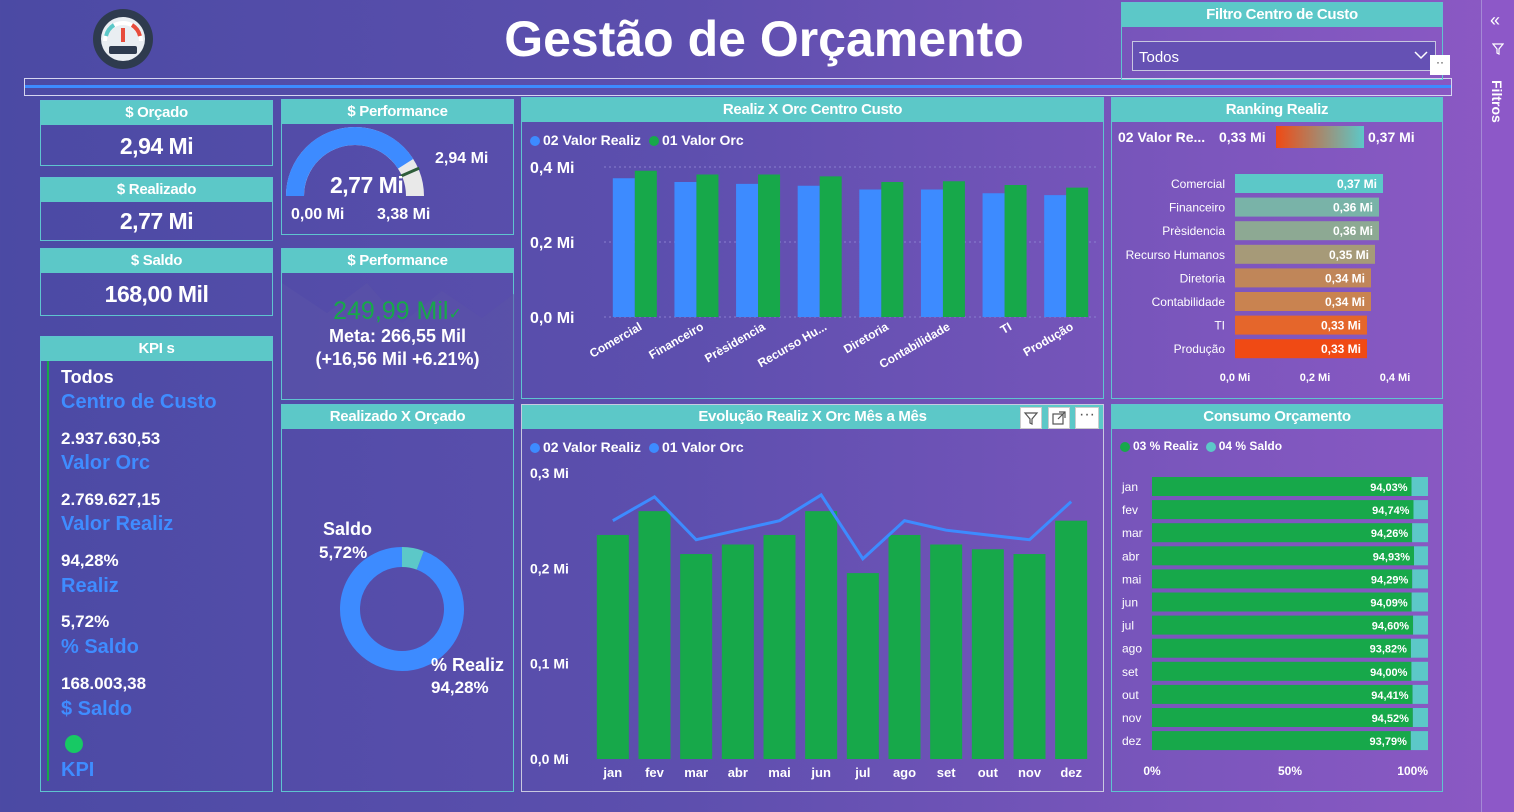  What do you see at coordinates (105, 463) in the screenshot?
I see `kpi-orc-label: Valor Orc` at bounding box center [105, 463].